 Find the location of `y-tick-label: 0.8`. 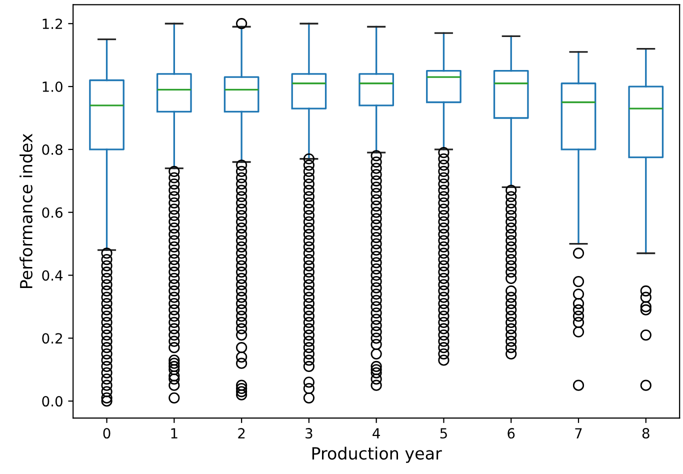

y-tick-label: 0.8 is located at coordinates (52, 149).